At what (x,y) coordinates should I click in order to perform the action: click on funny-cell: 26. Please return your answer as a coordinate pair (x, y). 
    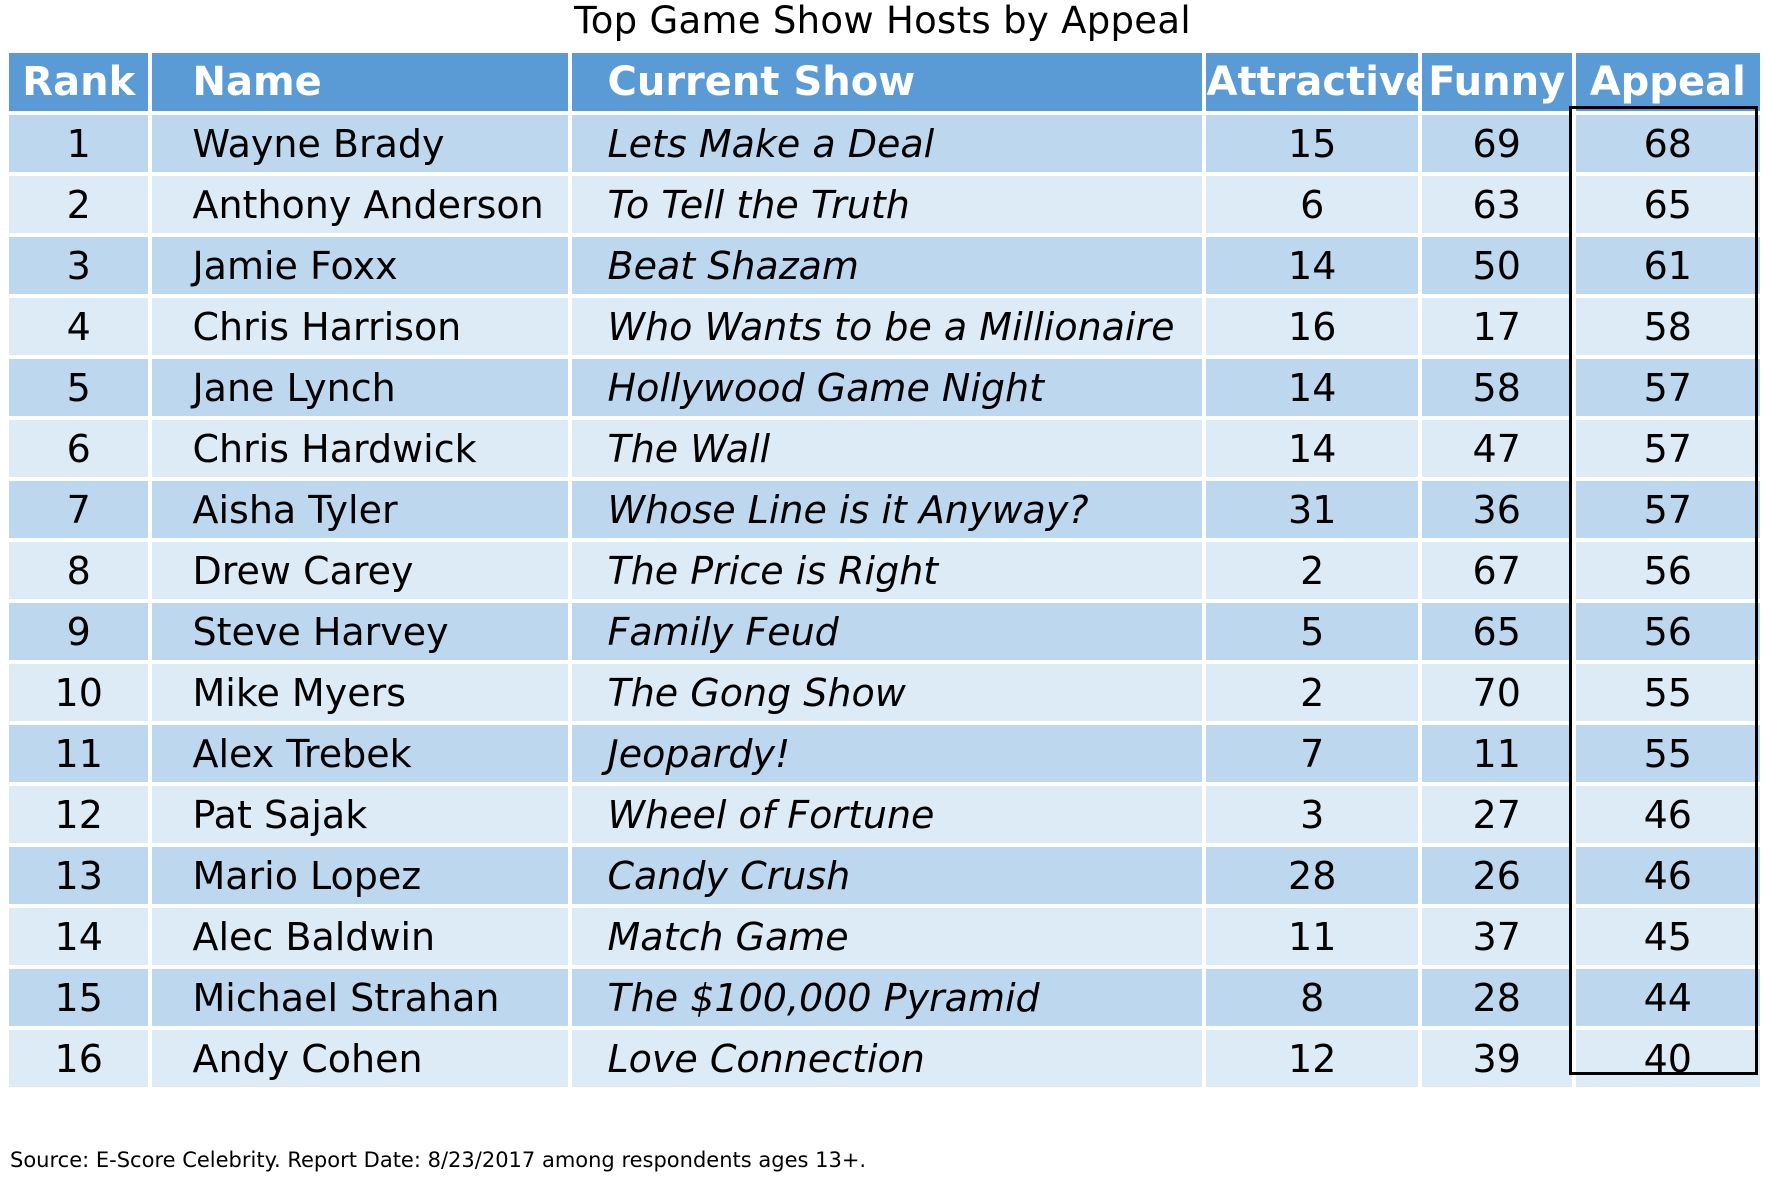
    Looking at the image, I should click on (1496, 875).